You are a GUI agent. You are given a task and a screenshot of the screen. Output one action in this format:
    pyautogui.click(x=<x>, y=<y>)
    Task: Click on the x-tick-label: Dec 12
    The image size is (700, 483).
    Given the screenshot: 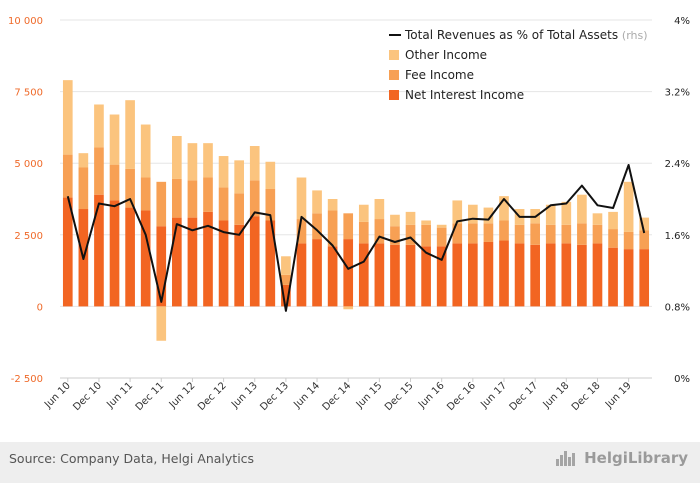 What is the action you would take?
    pyautogui.click(x=212, y=396)
    